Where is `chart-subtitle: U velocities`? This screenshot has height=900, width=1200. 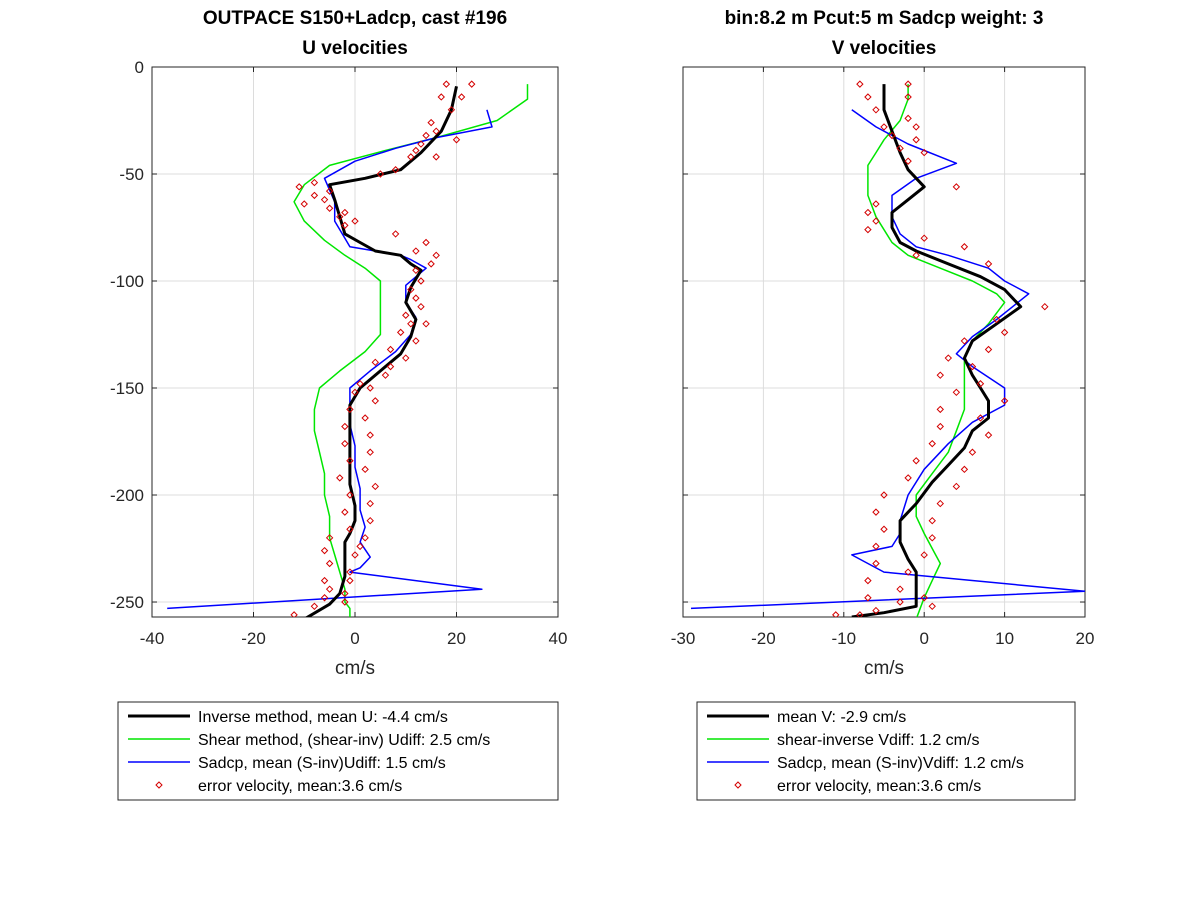
chart-subtitle: U velocities is located at coordinates (355, 48).